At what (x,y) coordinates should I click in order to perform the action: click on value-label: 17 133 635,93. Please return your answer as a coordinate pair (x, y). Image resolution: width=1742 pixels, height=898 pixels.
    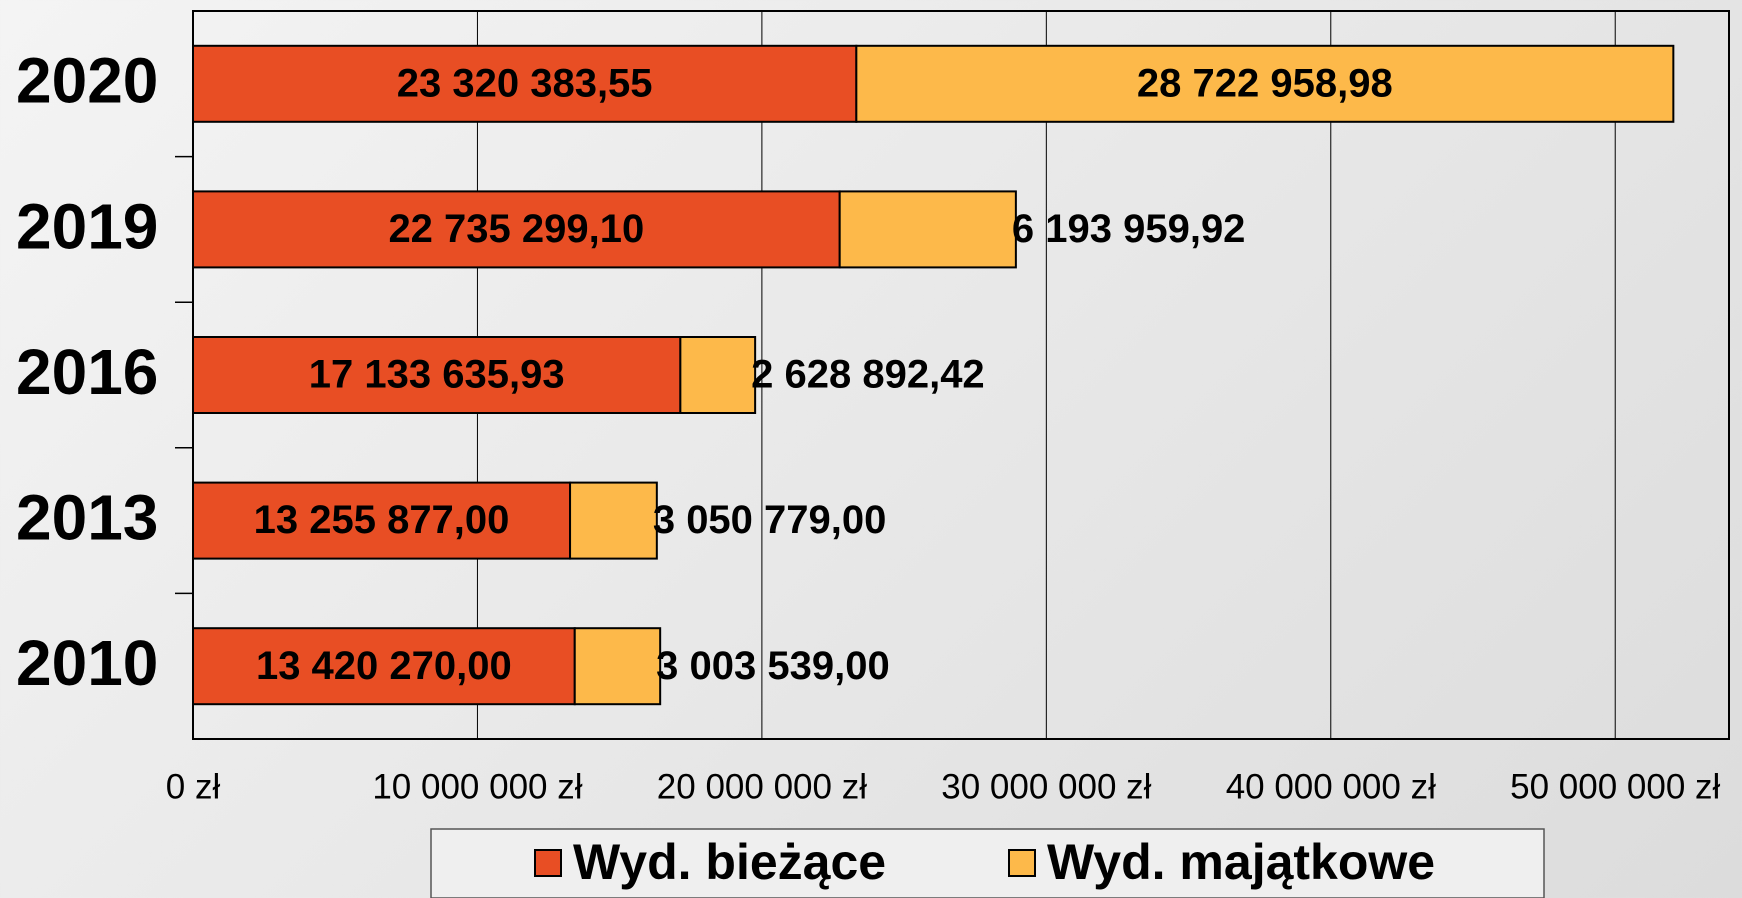
    Looking at the image, I should click on (437, 375).